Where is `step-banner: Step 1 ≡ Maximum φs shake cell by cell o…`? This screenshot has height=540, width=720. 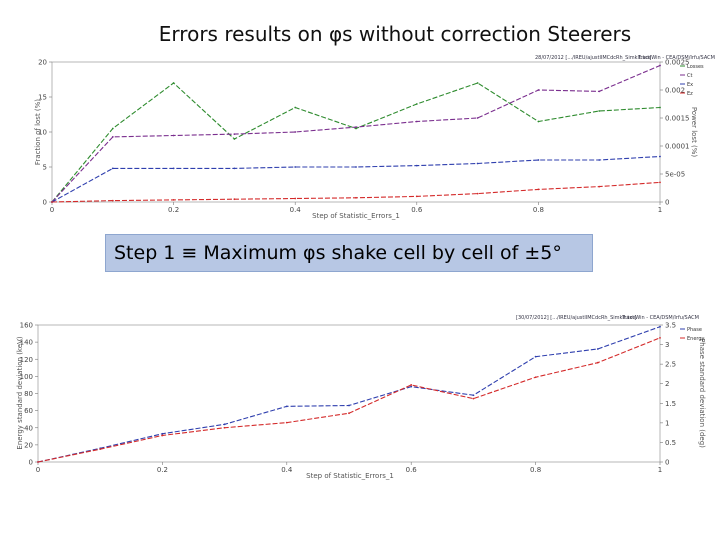
step-banner: Step 1 ≡ Maximum φs shake cell by cell o… is located at coordinates (349, 253).